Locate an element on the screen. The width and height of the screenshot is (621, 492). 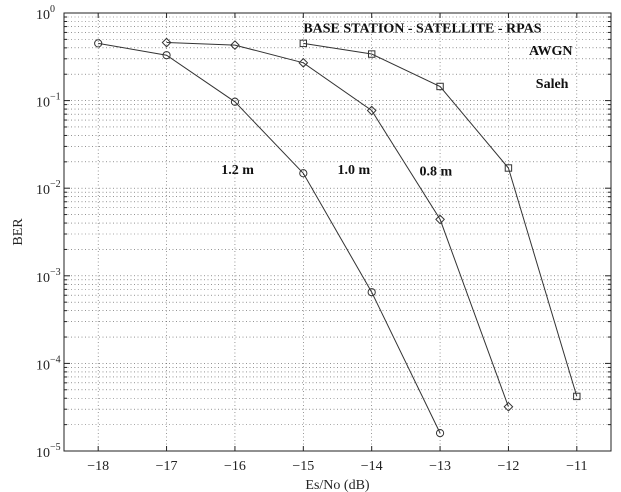
y-tick-label: 10⁻² is located at coordinates (48, 188).